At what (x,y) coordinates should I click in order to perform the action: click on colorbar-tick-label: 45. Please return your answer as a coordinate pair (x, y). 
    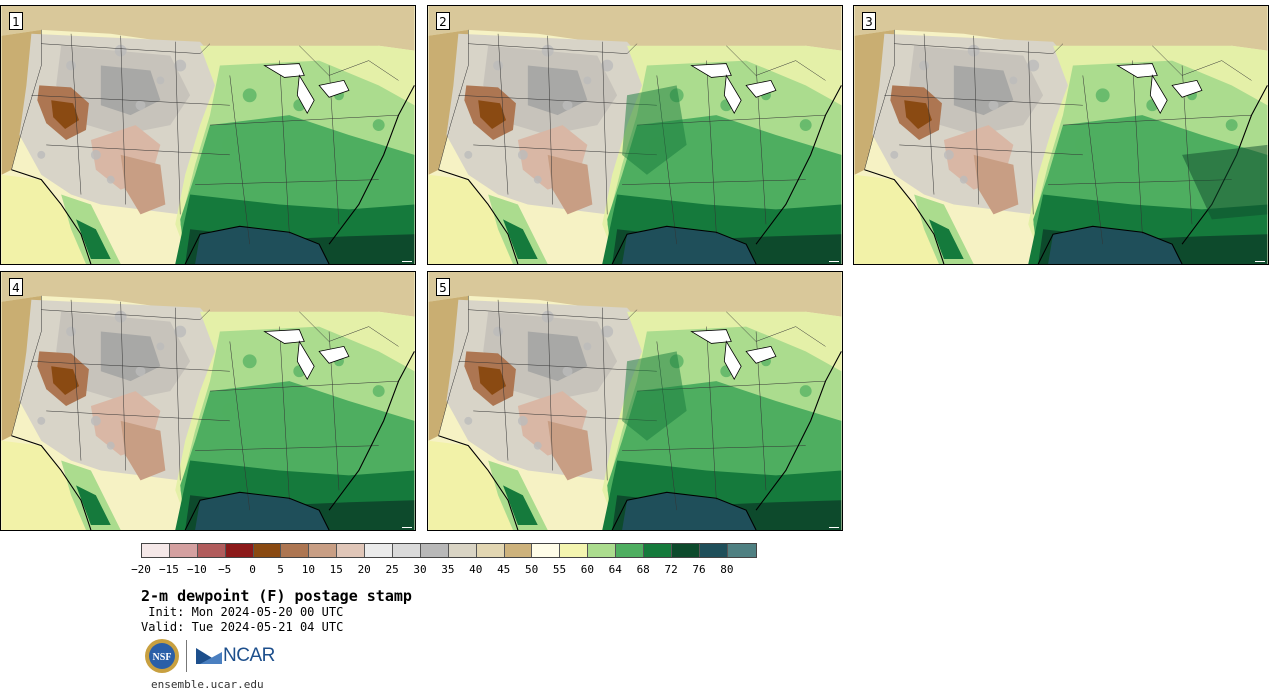
    Looking at the image, I should click on (504, 569).